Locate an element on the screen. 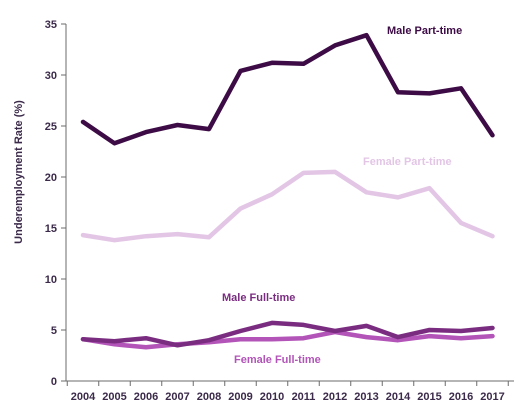  x-tick-label: 2017 is located at coordinates (492, 397).